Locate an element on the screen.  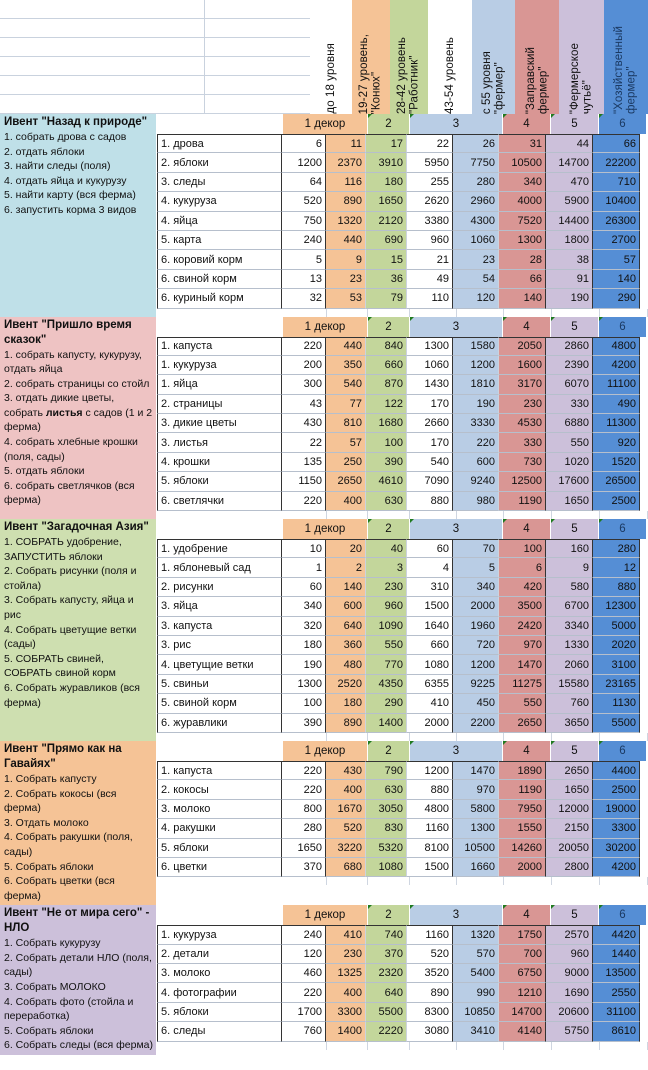
table-row: 4. фотографии 220 400 640 890 990 1210 1690 2550 is located at coordinates (402, 993).